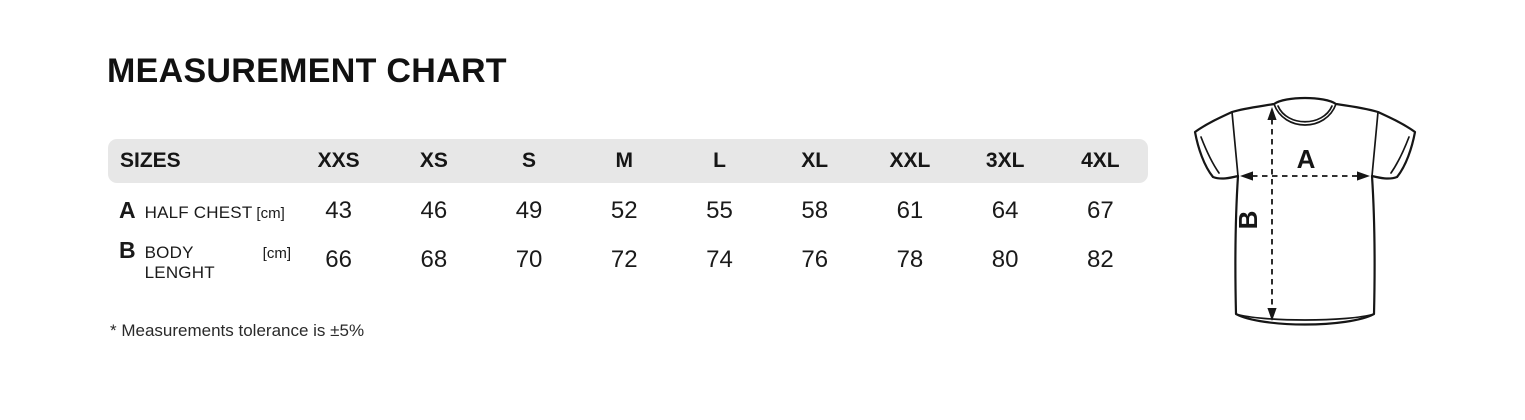 The width and height of the screenshot is (1525, 420). Describe the element at coordinates (1210, 155) in the screenshot. I see `left-cuff-line` at that location.